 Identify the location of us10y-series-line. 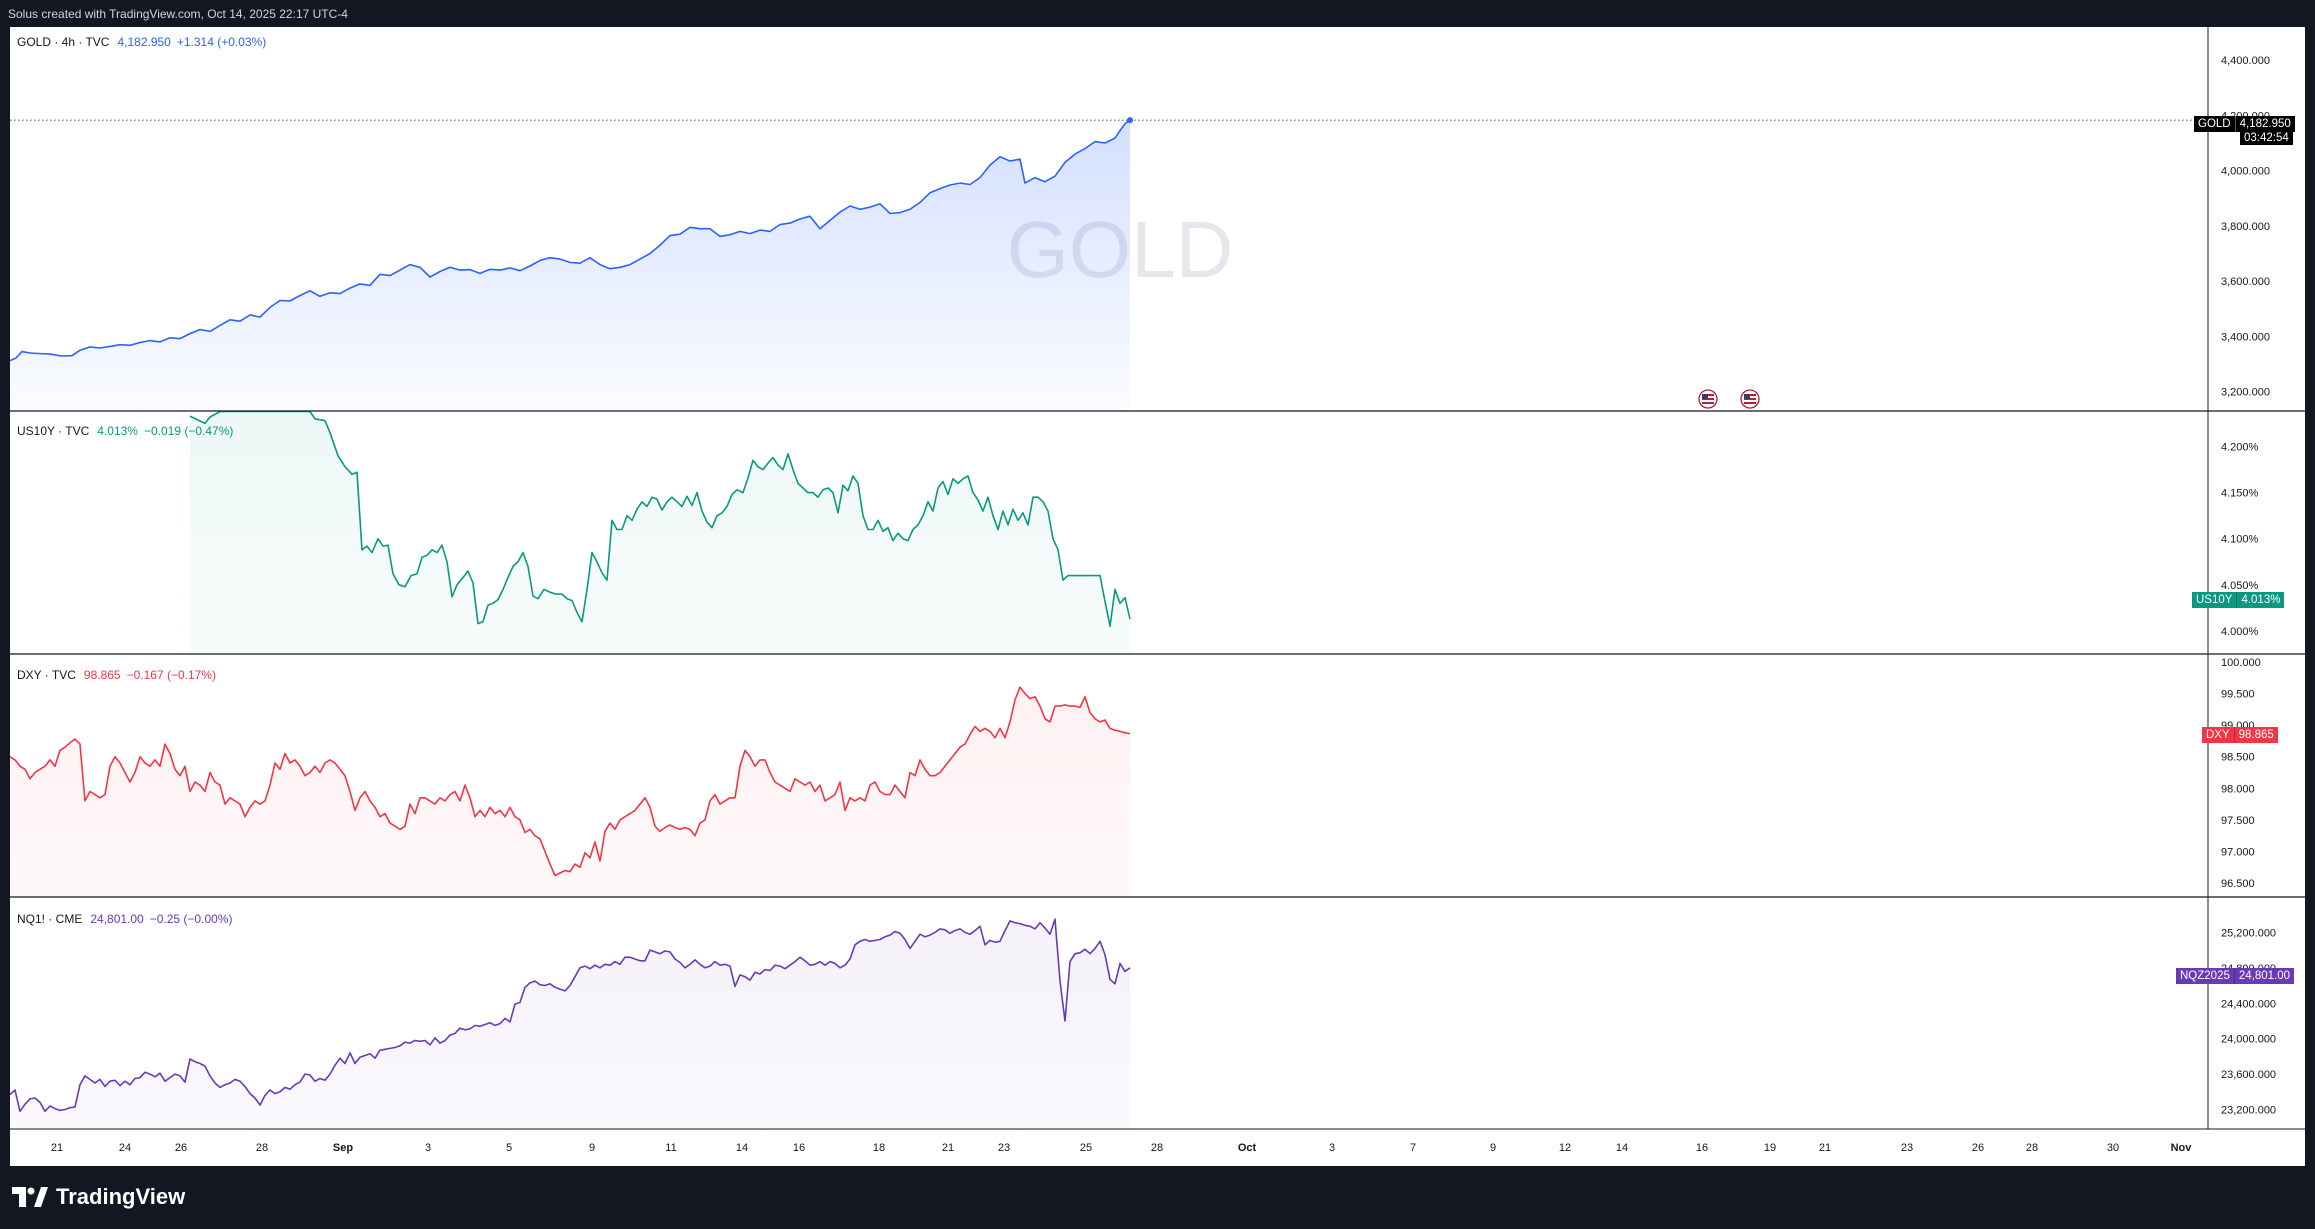
(660, 519).